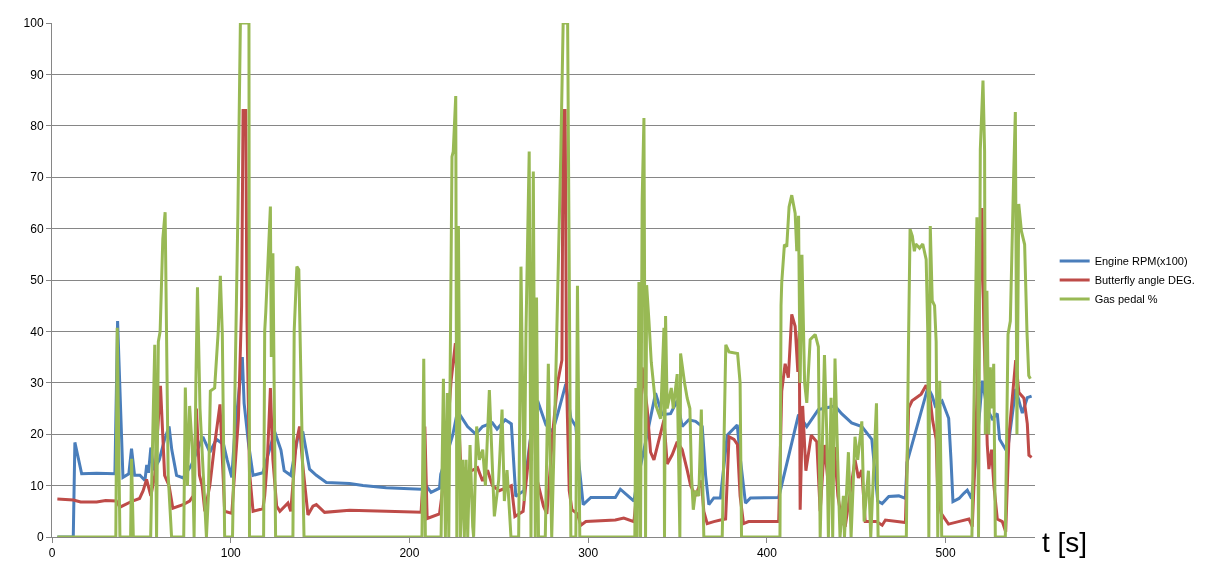 The image size is (1213, 575). I want to click on x-tick-label: 300, so click(588, 553).